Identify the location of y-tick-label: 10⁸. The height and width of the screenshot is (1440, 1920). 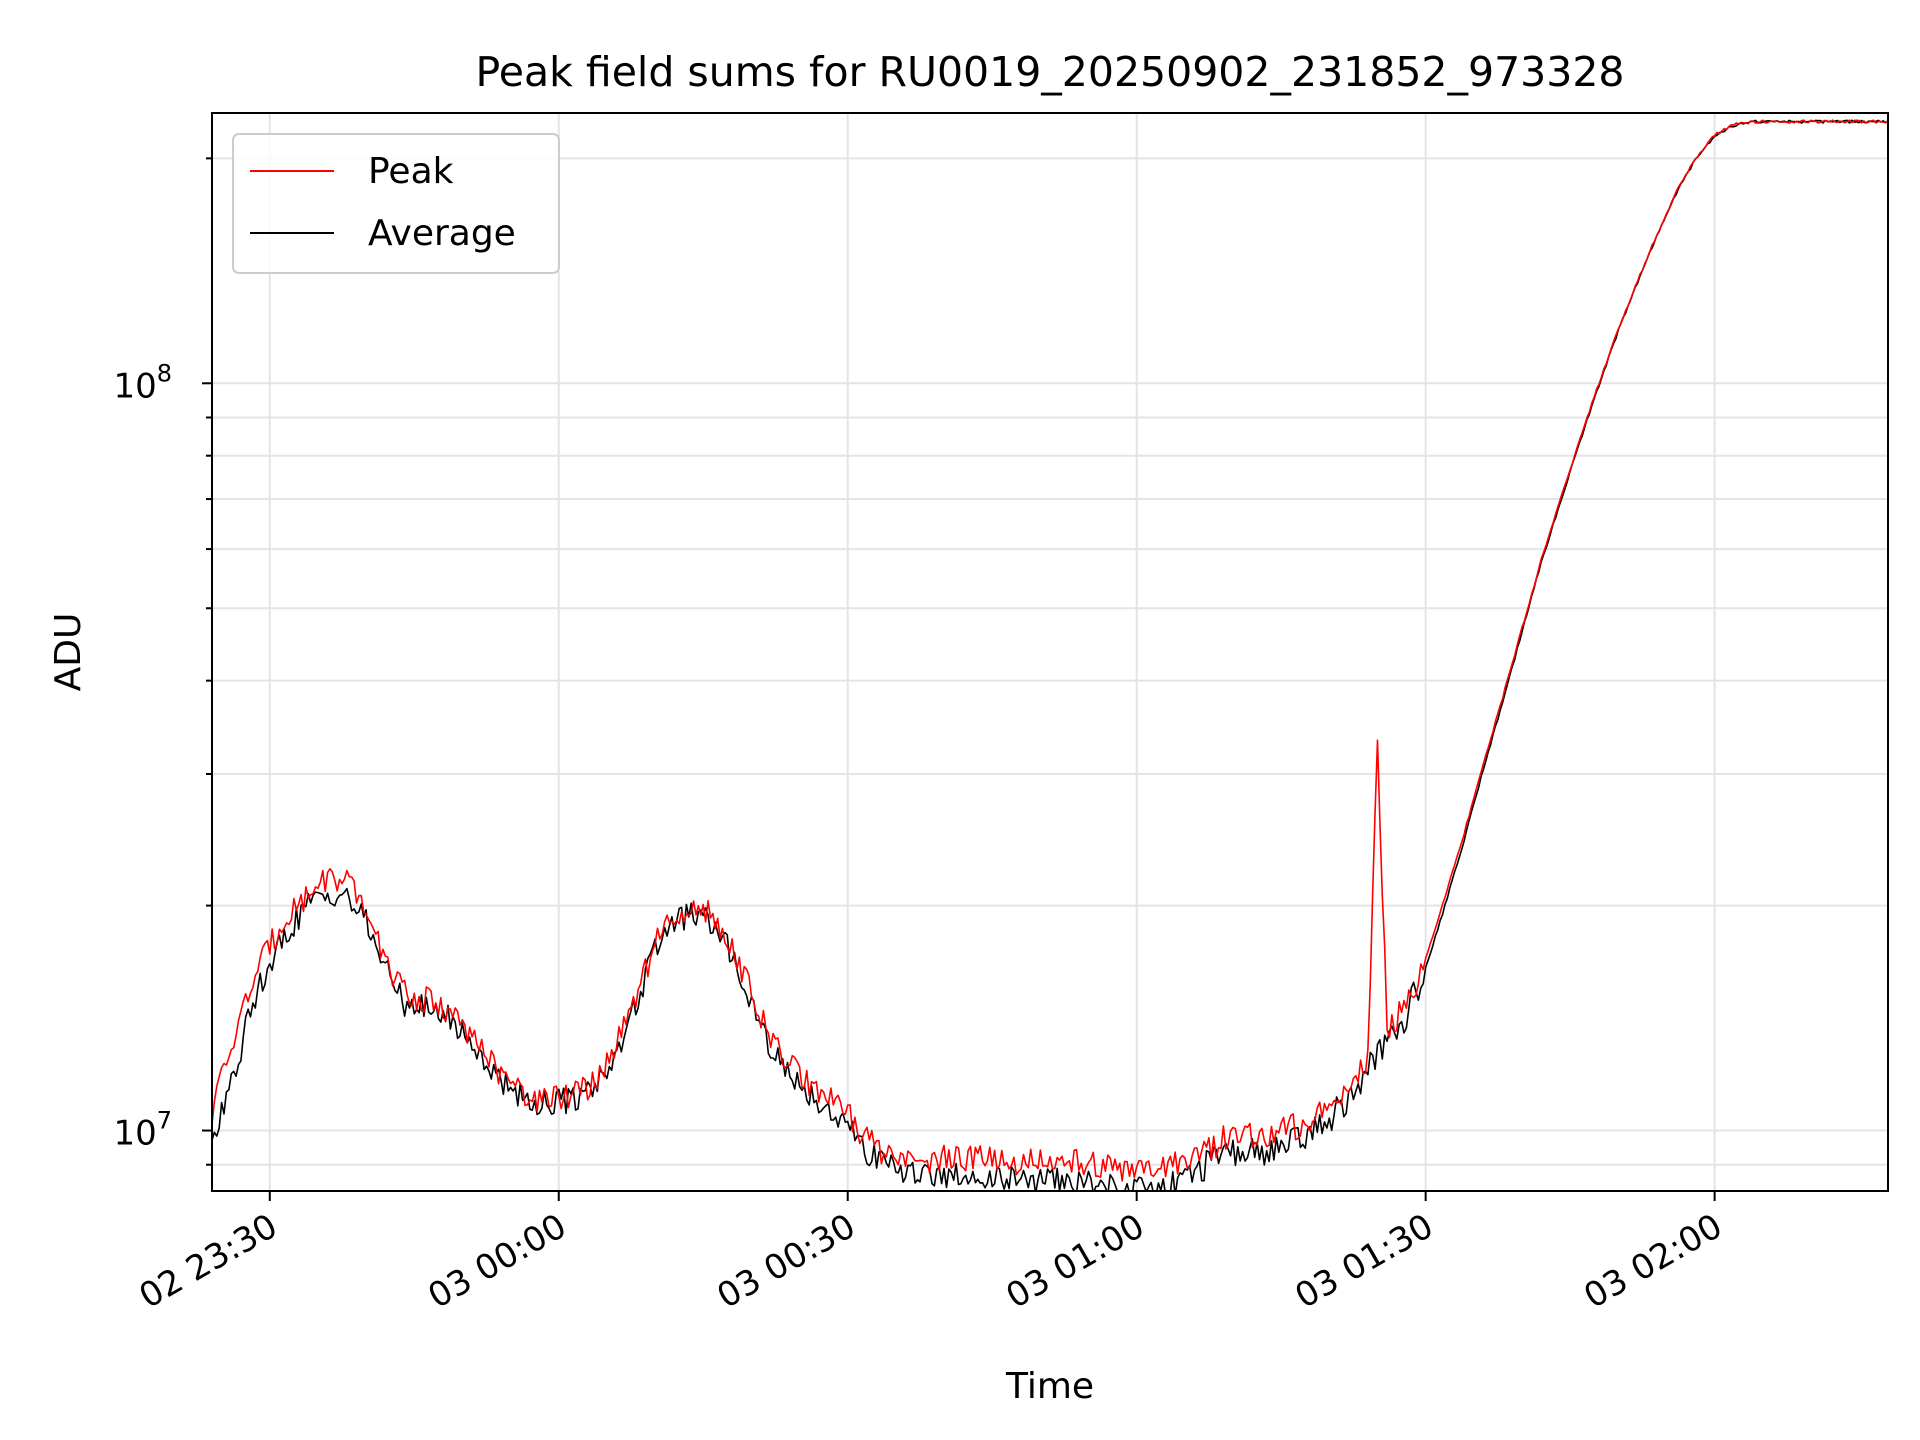
(142, 382).